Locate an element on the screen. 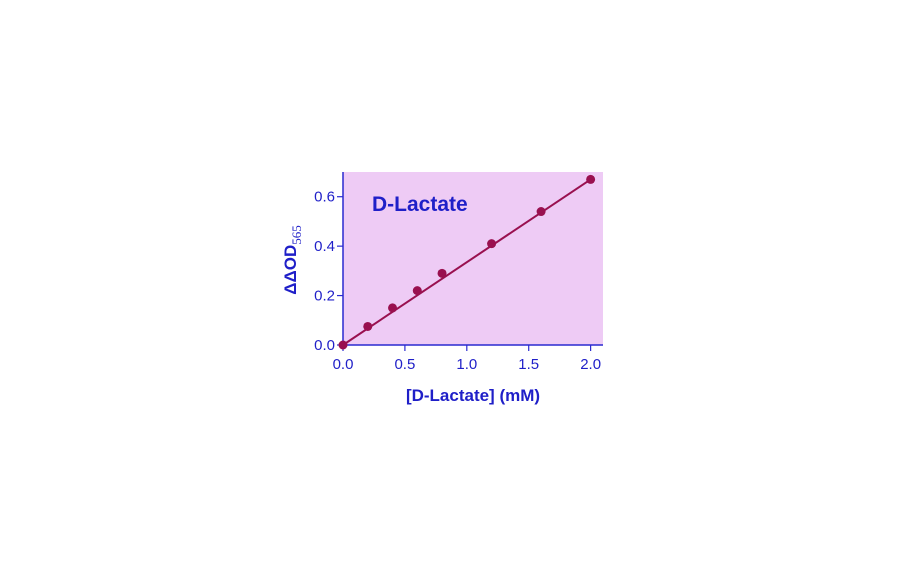 This screenshot has width=912, height=562. x-tick-label: 1.0 is located at coordinates (466, 364).